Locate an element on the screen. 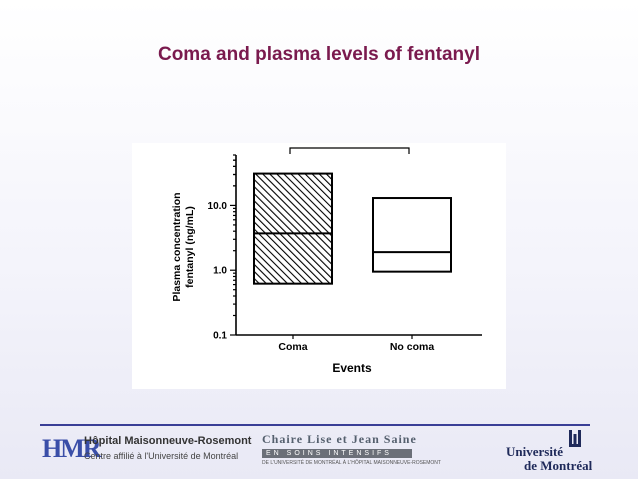 The width and height of the screenshot is (638, 479). y-tick-label: 1.0 is located at coordinates (220, 271).